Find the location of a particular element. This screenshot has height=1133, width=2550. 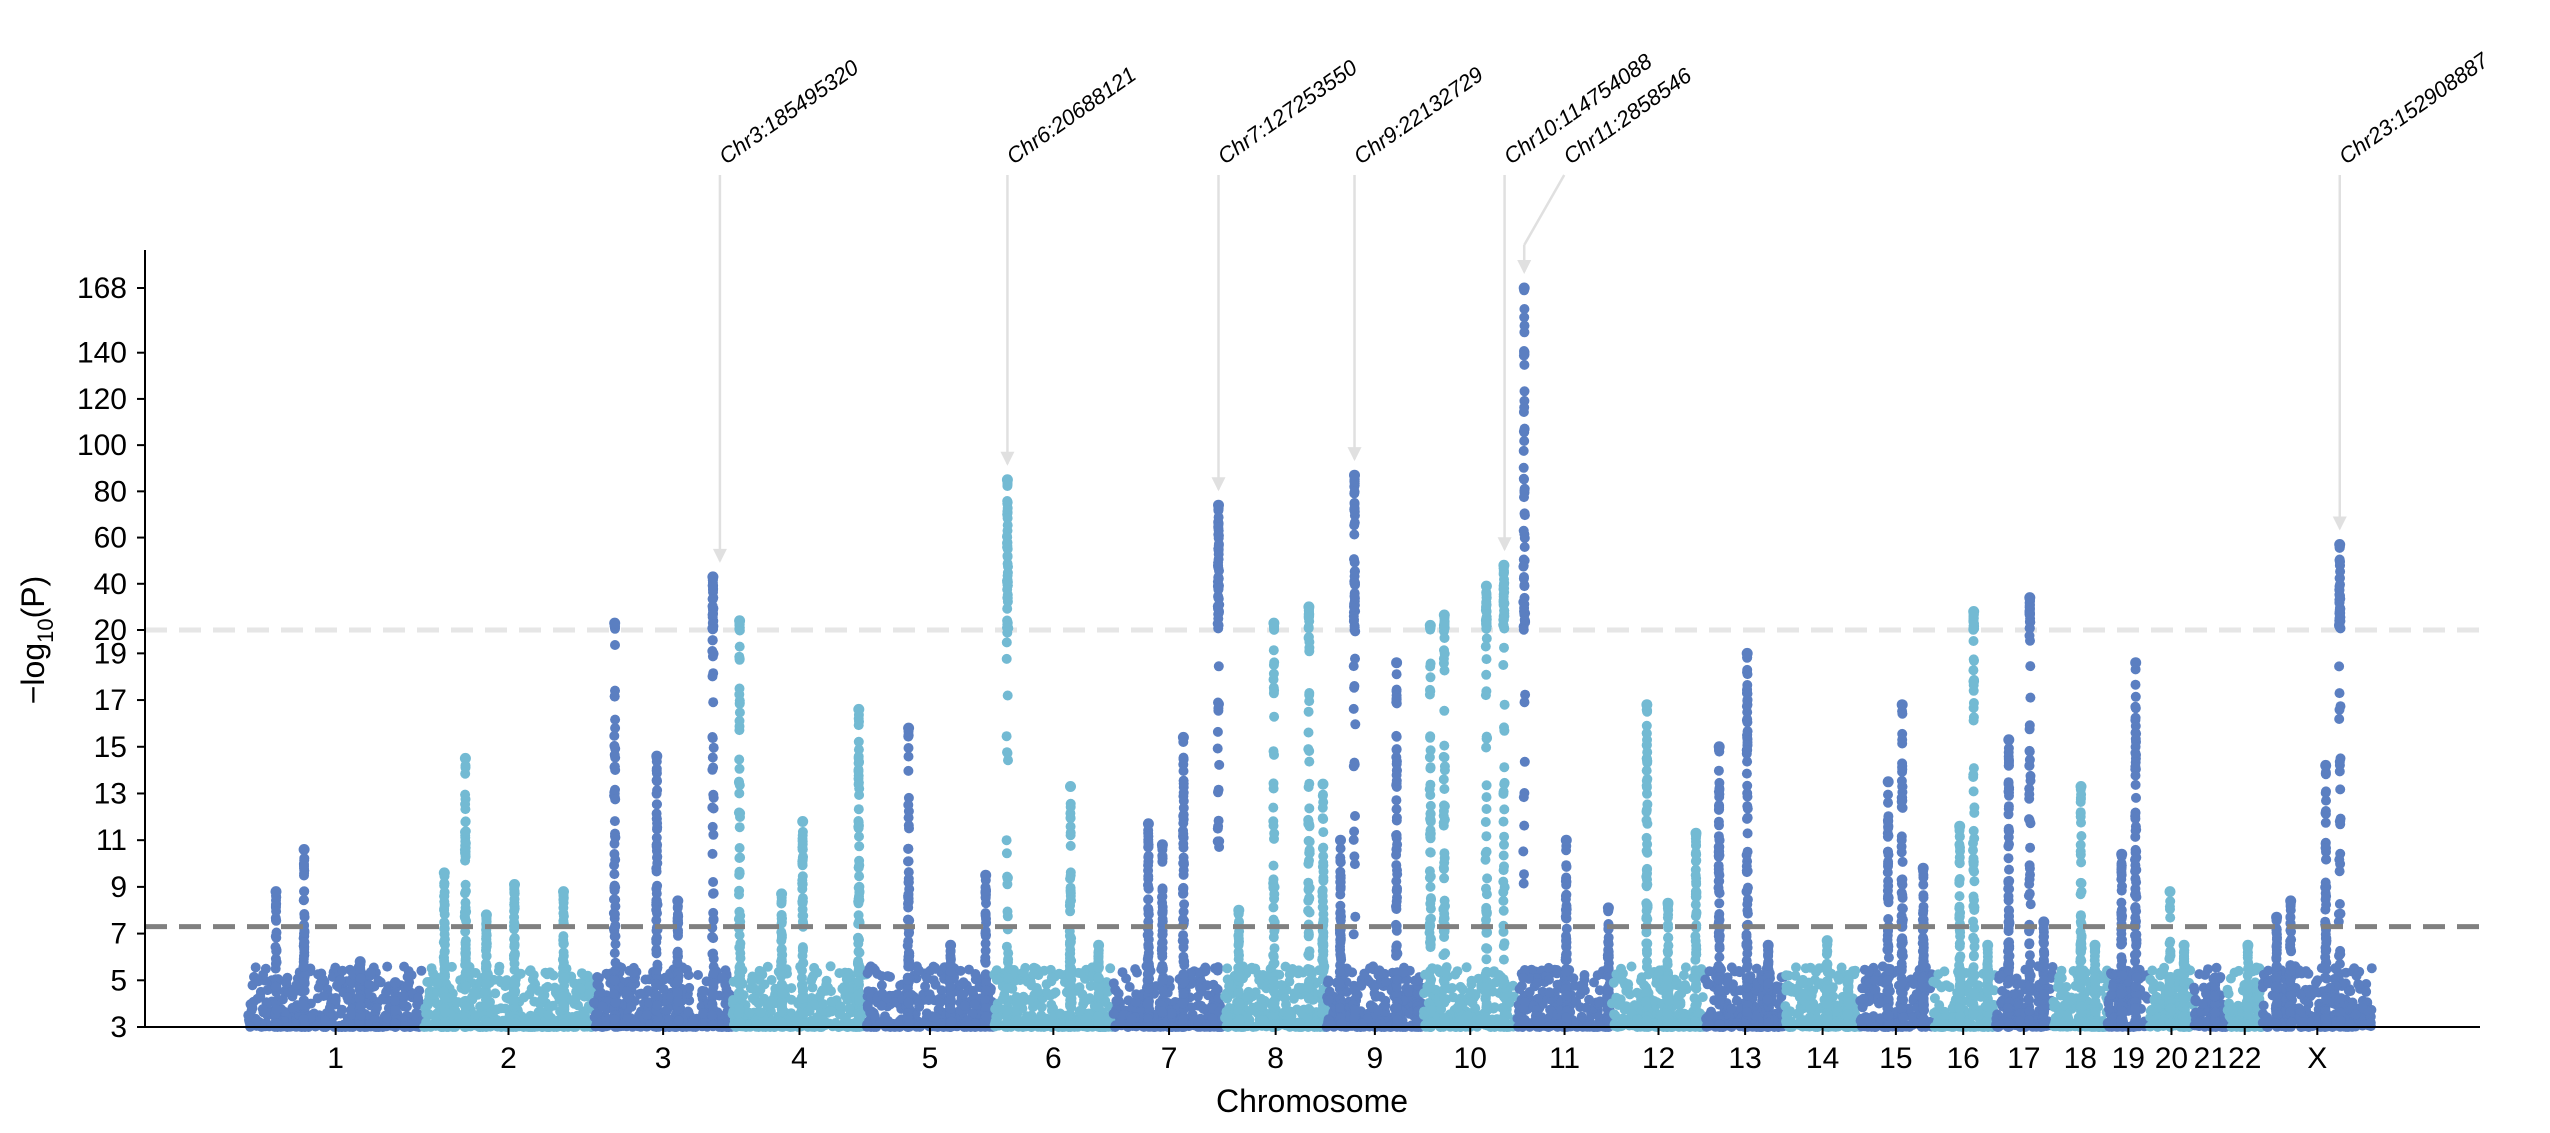

chromosome-3-points is located at coordinates (663, 801).